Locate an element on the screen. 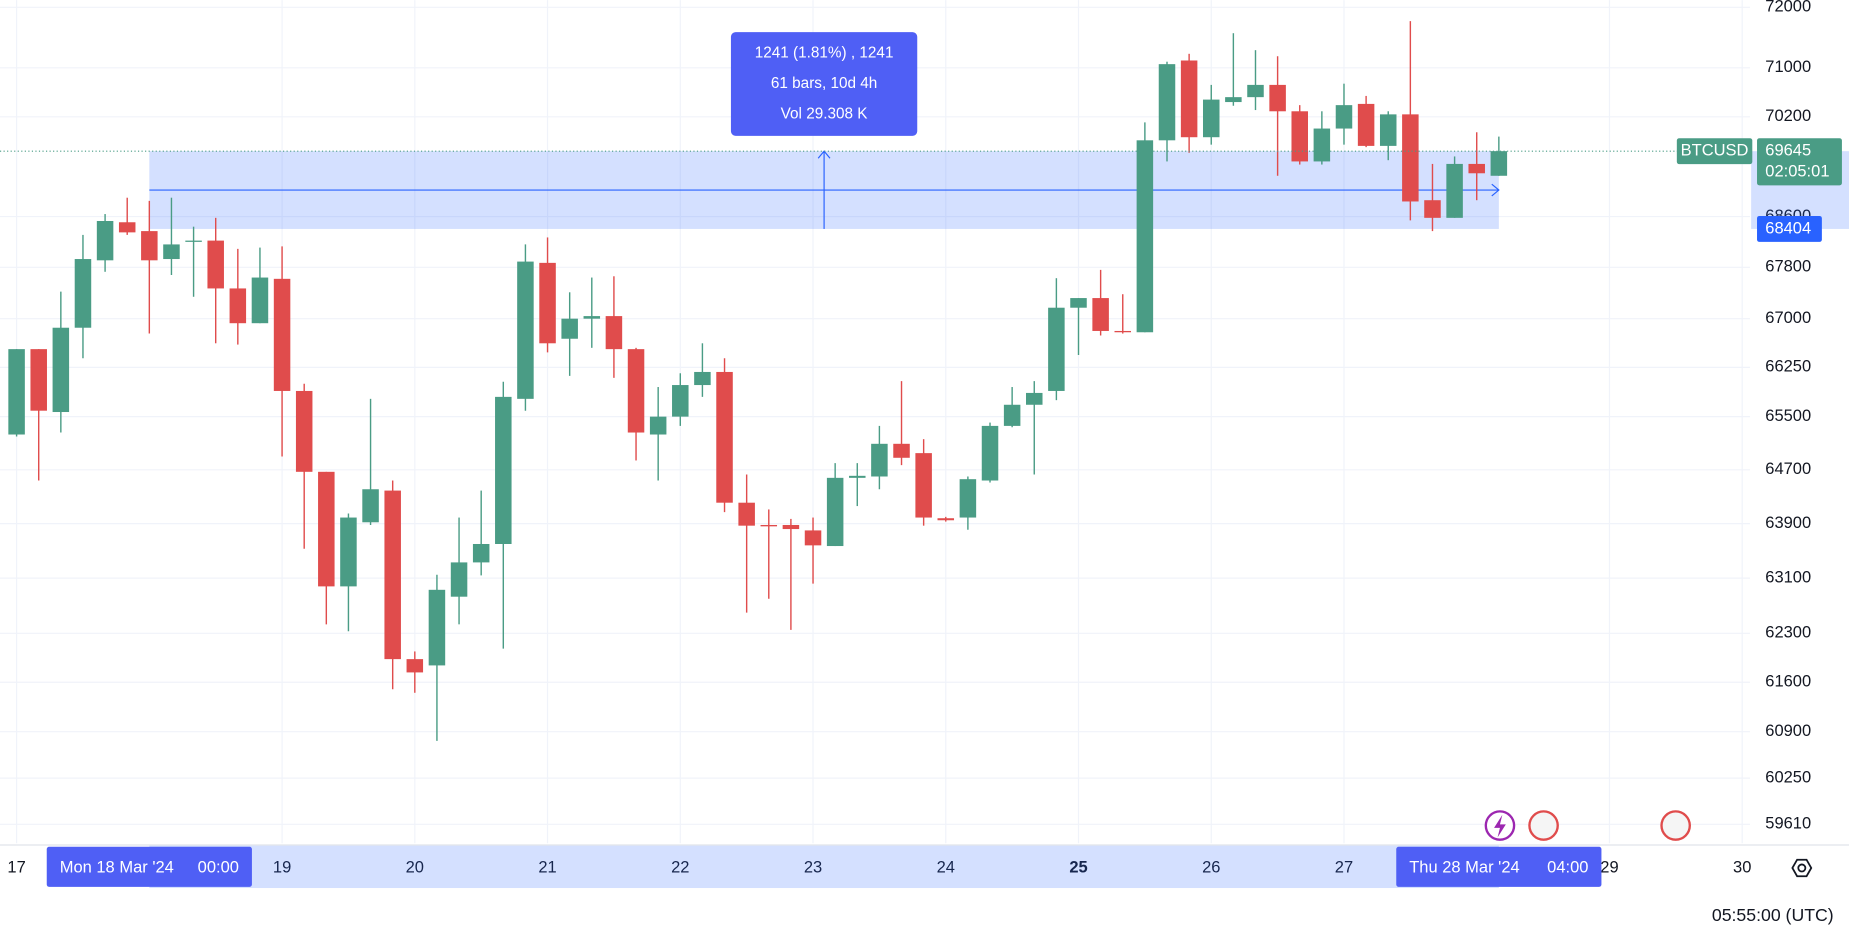 This screenshot has height=940, width=1849. measure-label-box is located at coordinates (824, 84).